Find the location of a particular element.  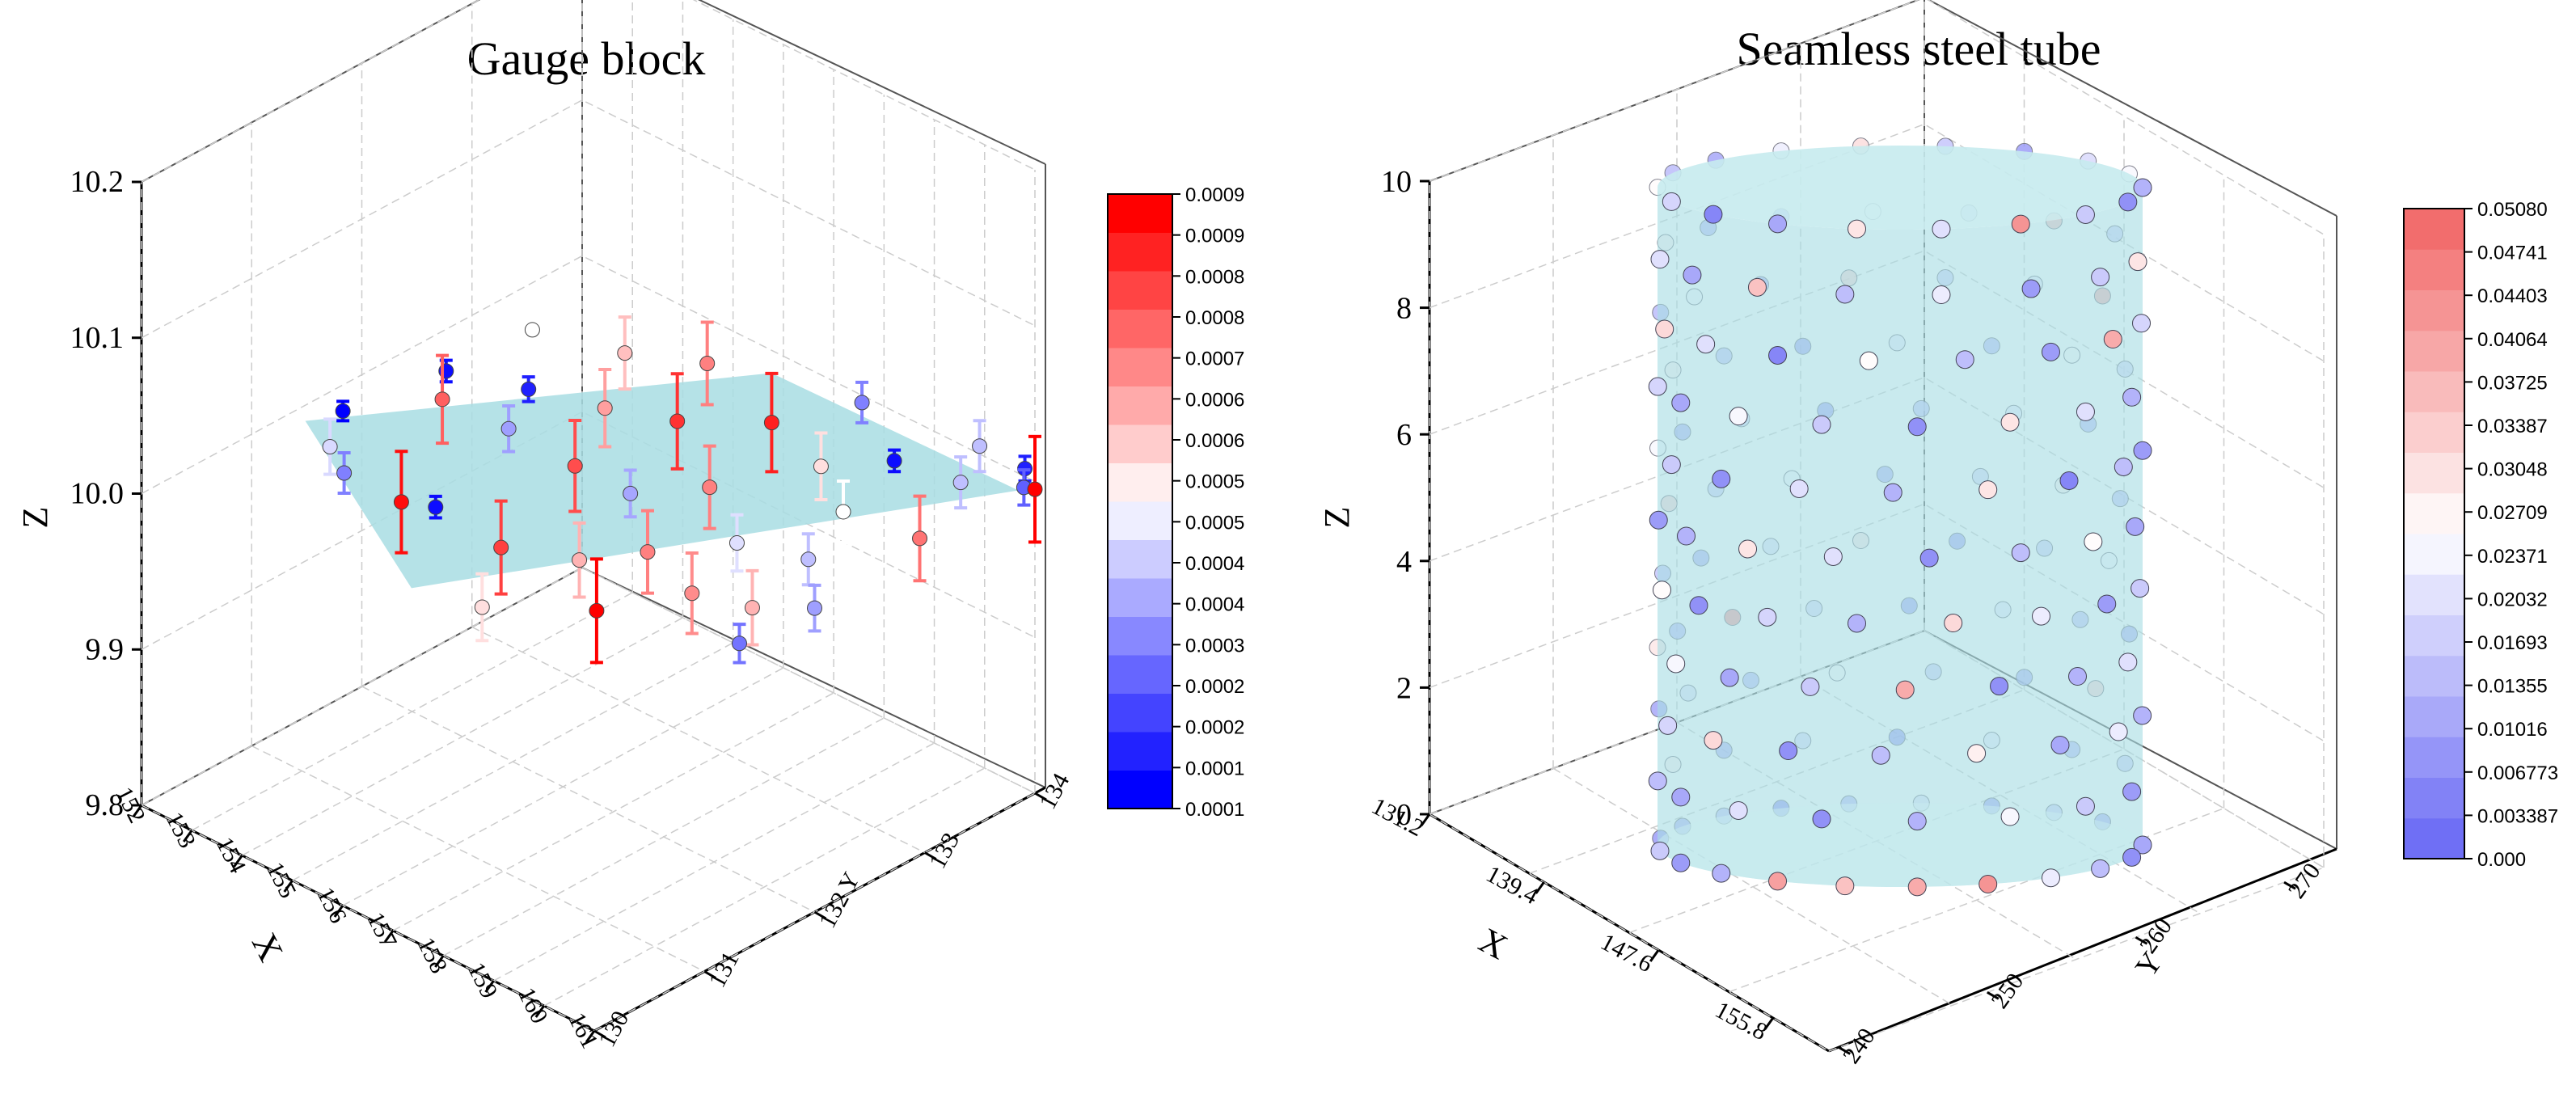

y-tick-label: 240 is located at coordinates (1859, 1046).